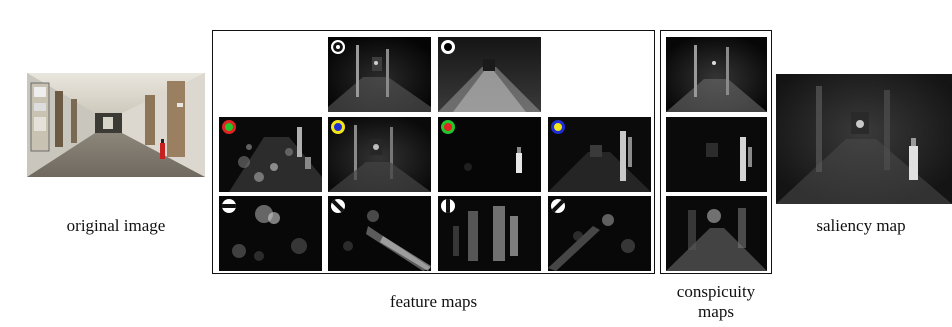  I want to click on feature-map-r3c4, so click(599, 233).